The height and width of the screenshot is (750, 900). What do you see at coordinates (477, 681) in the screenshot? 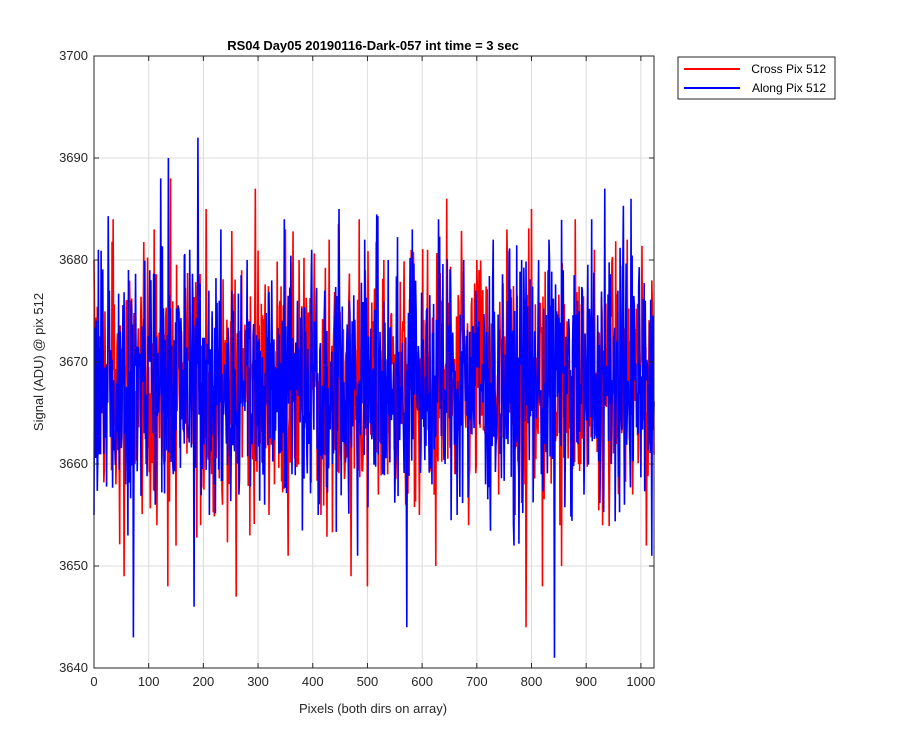
I see `x-tick-label: 700` at bounding box center [477, 681].